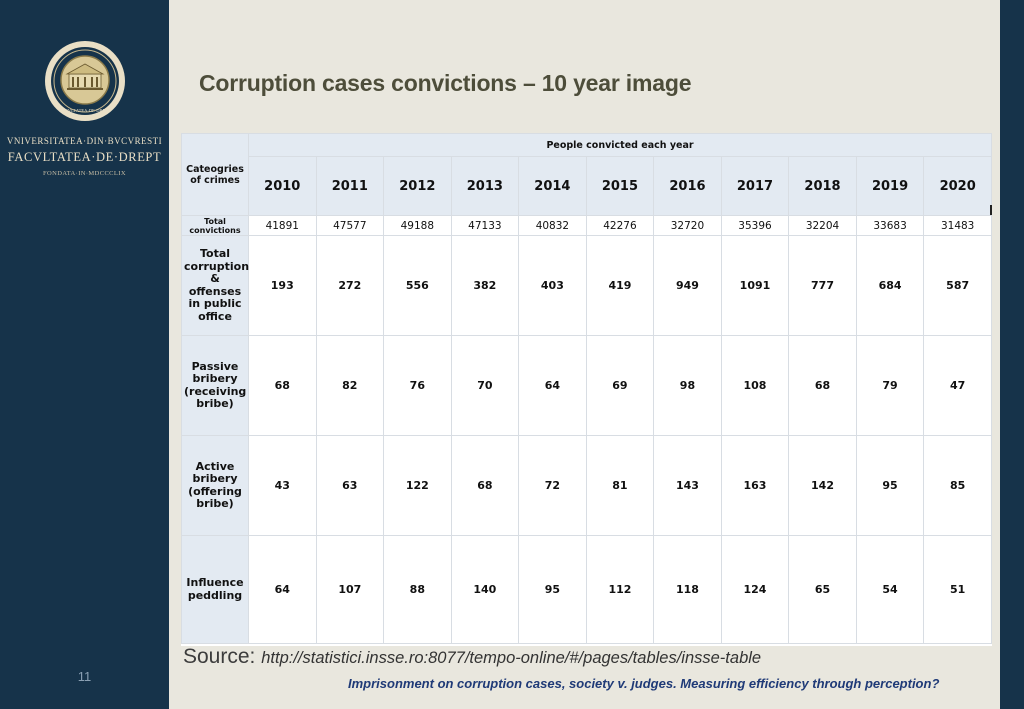 This screenshot has width=1024, height=709. Describe the element at coordinates (957, 589) in the screenshot. I see `table-cell: 51` at that location.